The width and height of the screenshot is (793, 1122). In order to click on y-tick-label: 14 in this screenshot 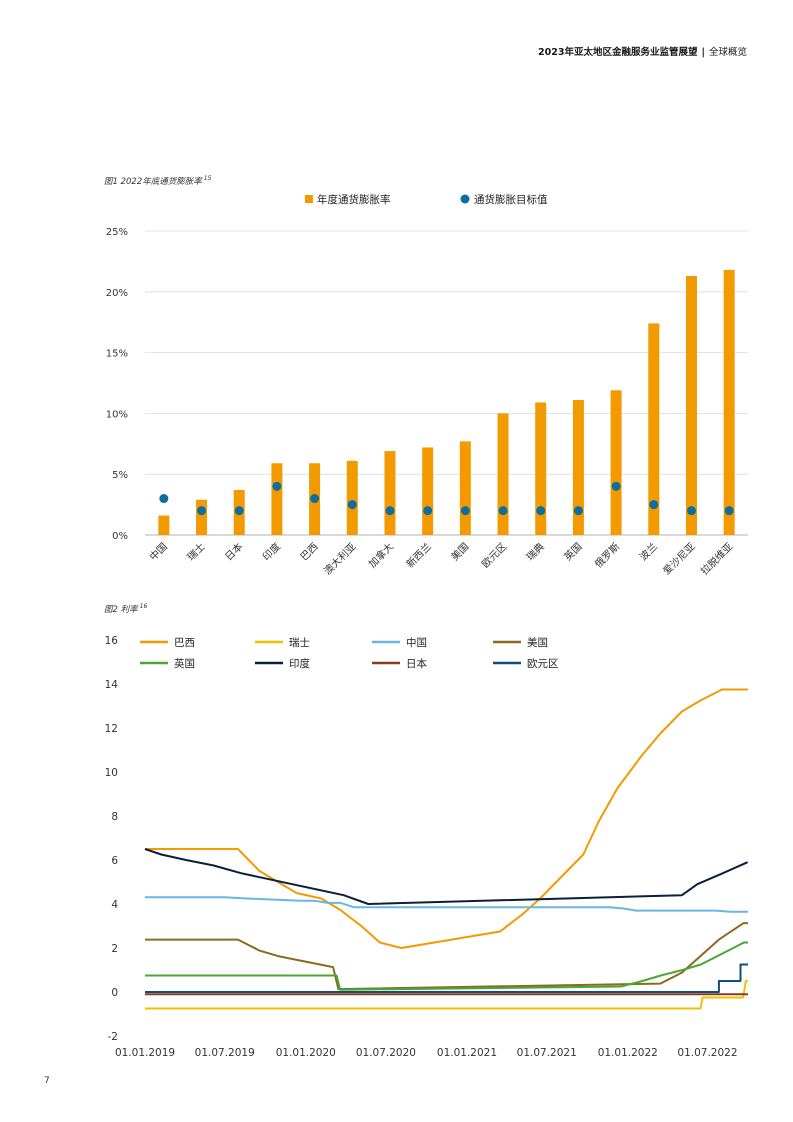, I will do `click(112, 685)`.